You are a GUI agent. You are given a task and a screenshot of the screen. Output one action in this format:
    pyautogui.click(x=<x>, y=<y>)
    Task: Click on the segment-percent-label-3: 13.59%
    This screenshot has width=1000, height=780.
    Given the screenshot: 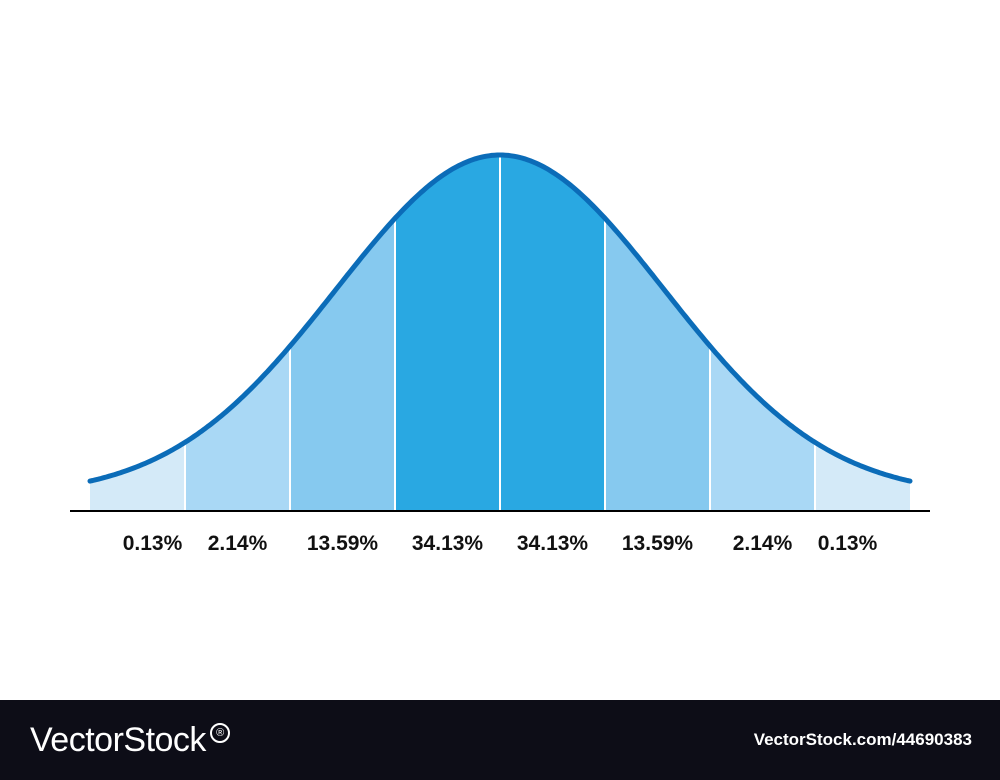 What is the action you would take?
    pyautogui.click(x=343, y=543)
    